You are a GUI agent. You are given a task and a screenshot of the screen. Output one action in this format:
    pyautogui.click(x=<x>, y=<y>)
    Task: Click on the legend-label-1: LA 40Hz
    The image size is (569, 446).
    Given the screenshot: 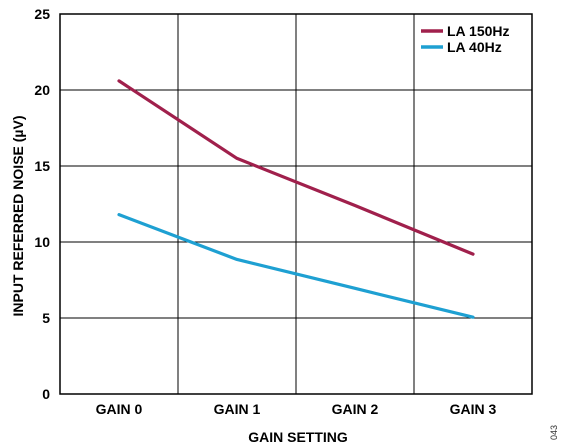 What is the action you would take?
    pyautogui.click(x=474, y=47)
    